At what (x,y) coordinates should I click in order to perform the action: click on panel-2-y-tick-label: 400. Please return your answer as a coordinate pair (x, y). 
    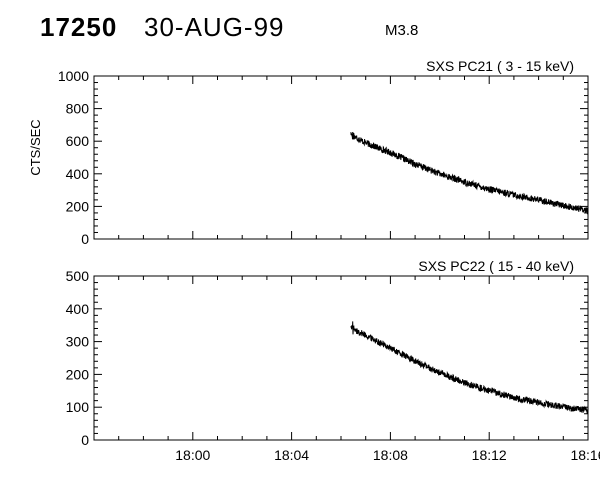
    Looking at the image, I should click on (78, 309).